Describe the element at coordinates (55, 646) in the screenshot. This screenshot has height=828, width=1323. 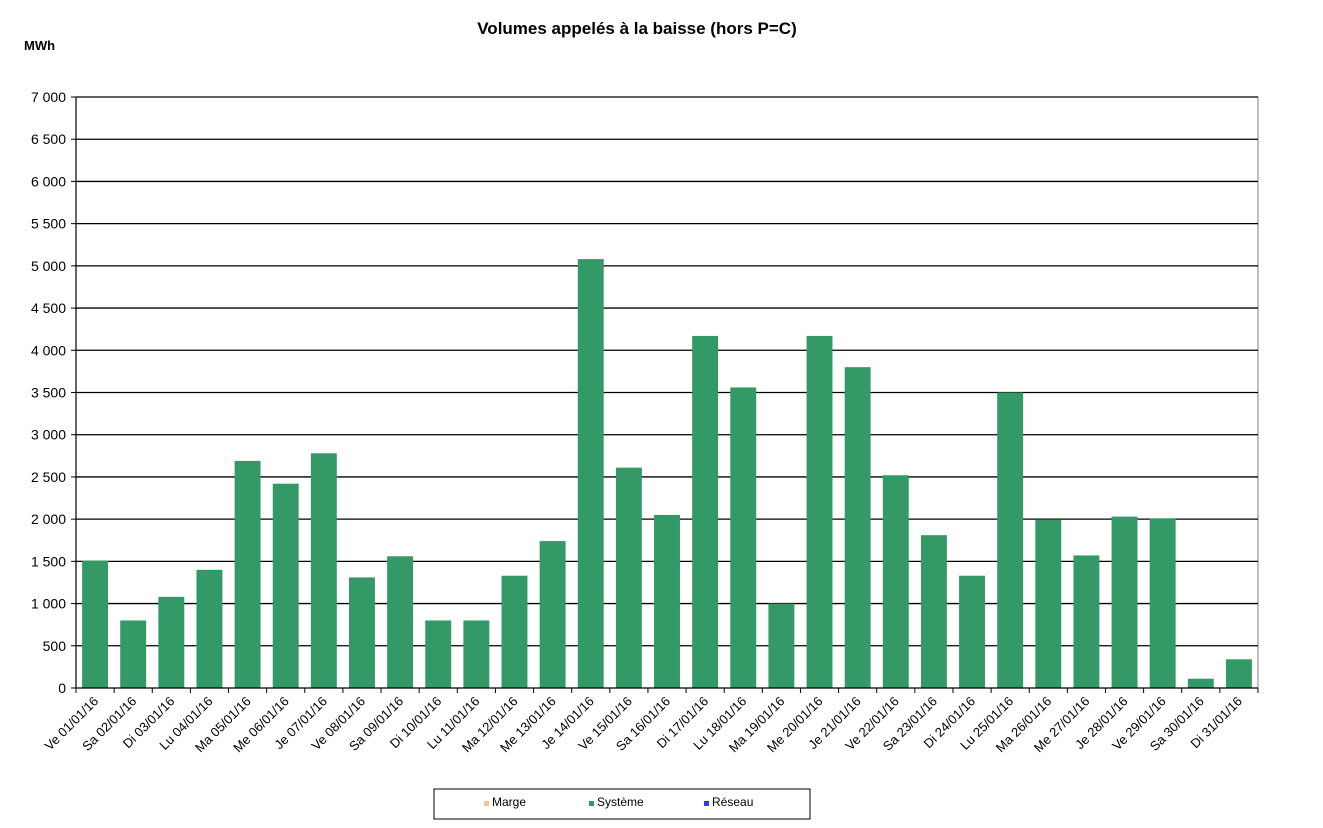
I see `y-tick-label: 500` at that location.